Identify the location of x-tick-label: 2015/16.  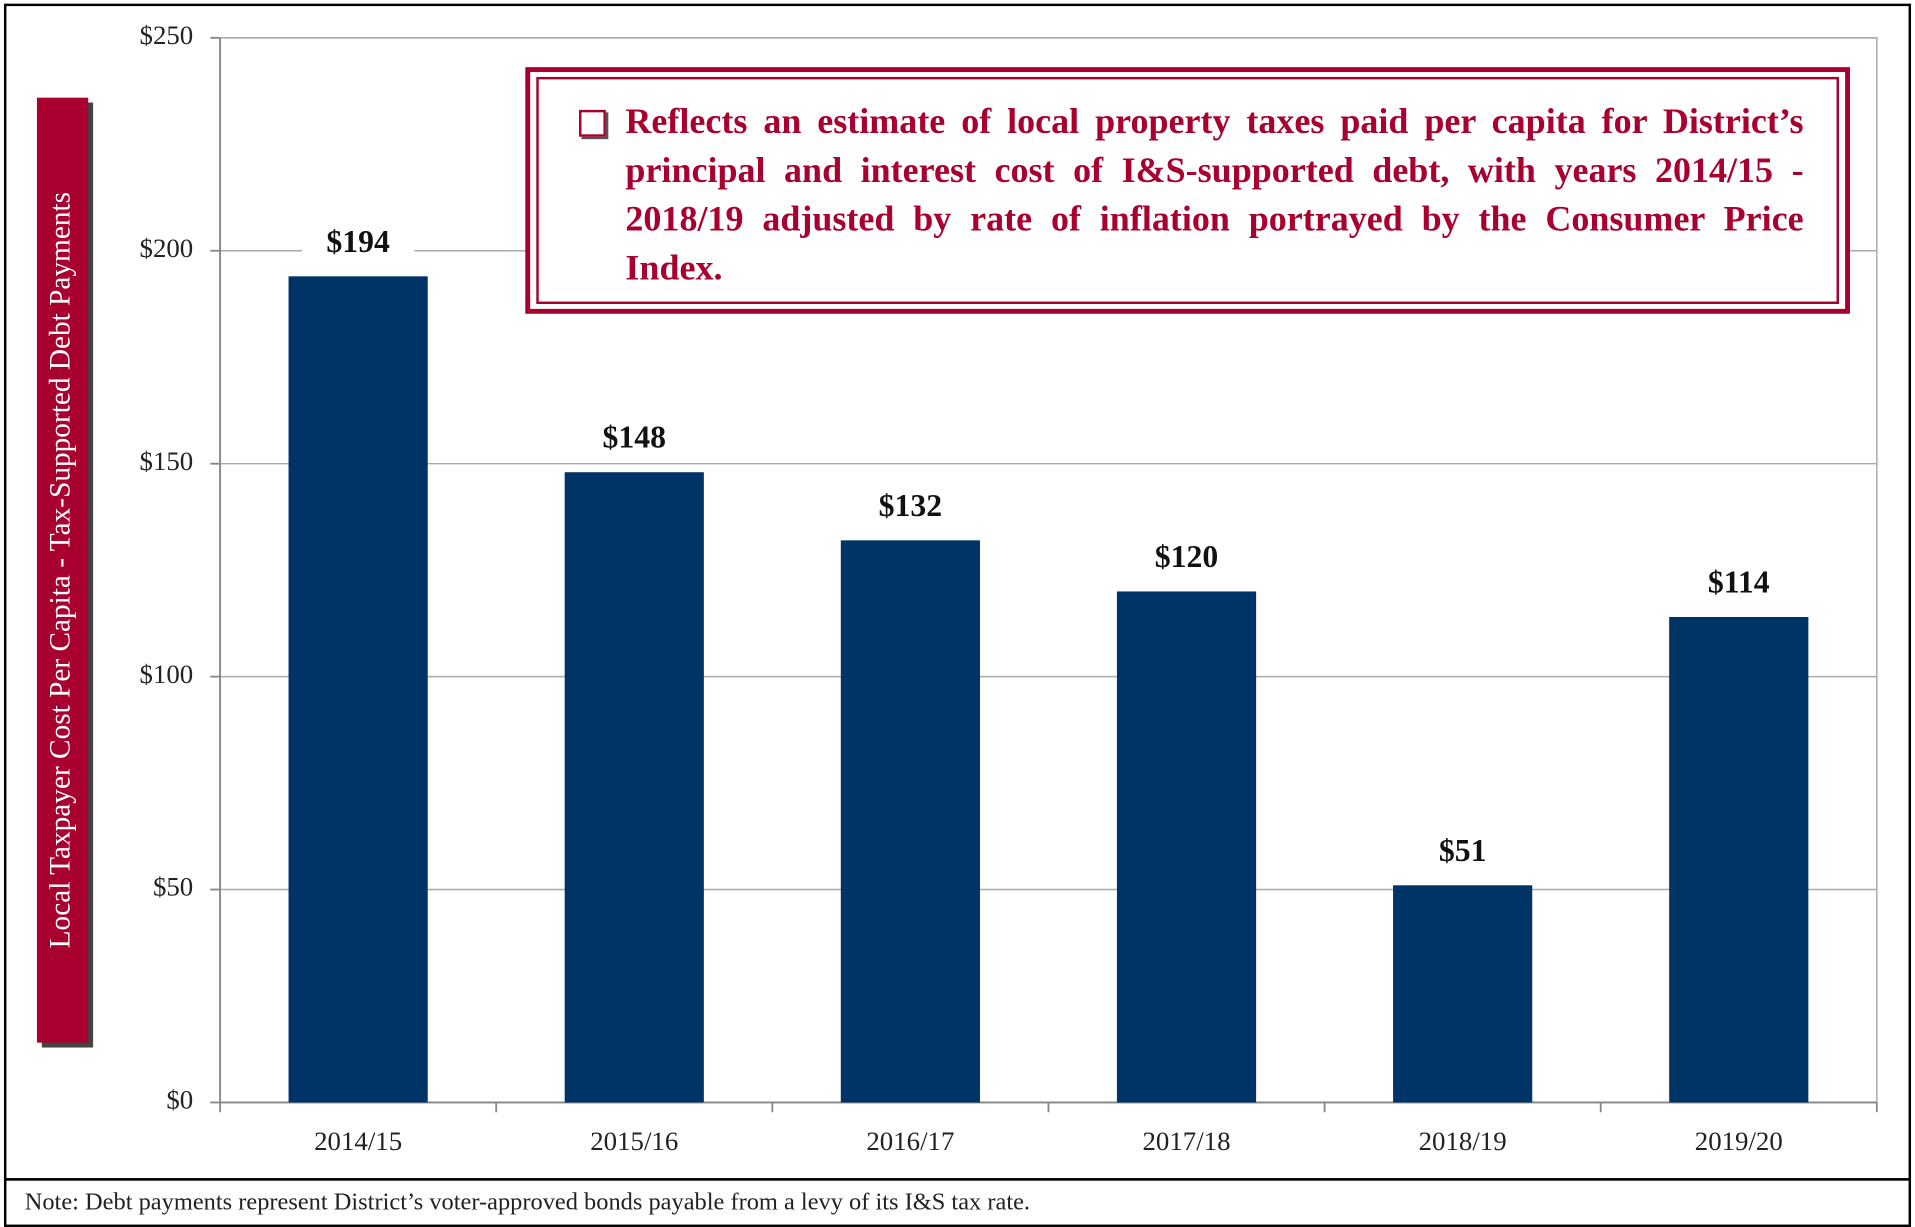
(634, 1141).